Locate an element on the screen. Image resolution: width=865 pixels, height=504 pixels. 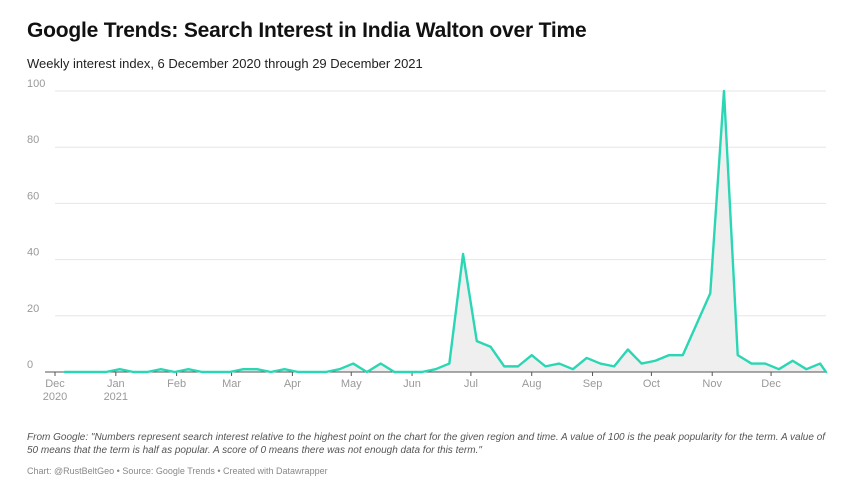
x-tick-label: Jun is located at coordinates (412, 384).